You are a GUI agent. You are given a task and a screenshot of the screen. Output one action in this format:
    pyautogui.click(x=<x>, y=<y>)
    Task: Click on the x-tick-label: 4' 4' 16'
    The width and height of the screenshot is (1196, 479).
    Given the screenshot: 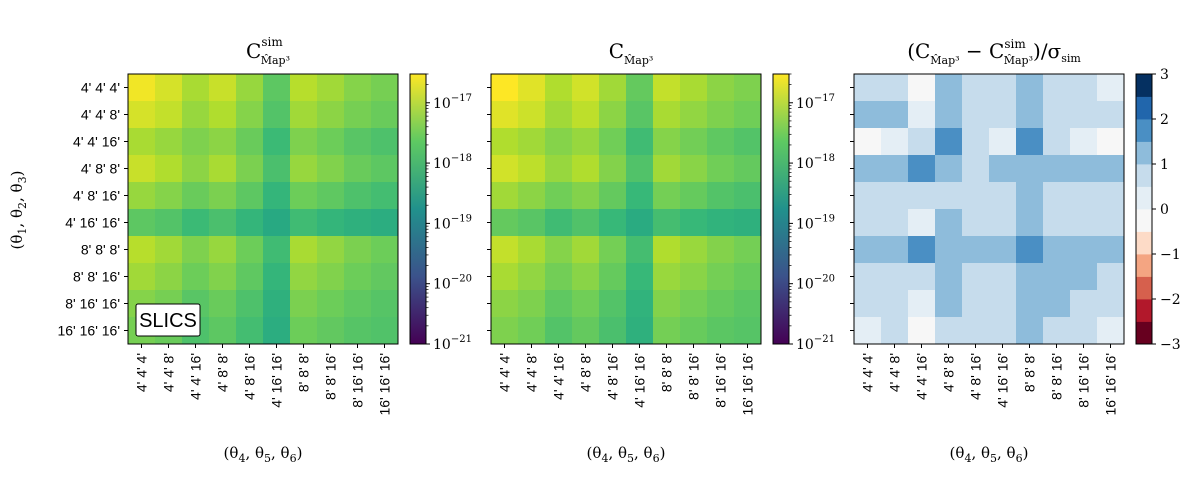 What is the action you would take?
    pyautogui.click(x=559, y=376)
    